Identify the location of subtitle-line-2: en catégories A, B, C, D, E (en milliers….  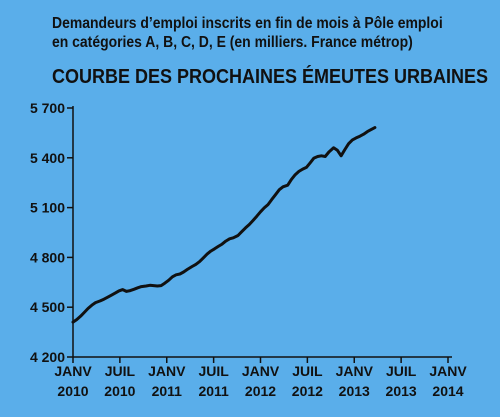
(232, 42).